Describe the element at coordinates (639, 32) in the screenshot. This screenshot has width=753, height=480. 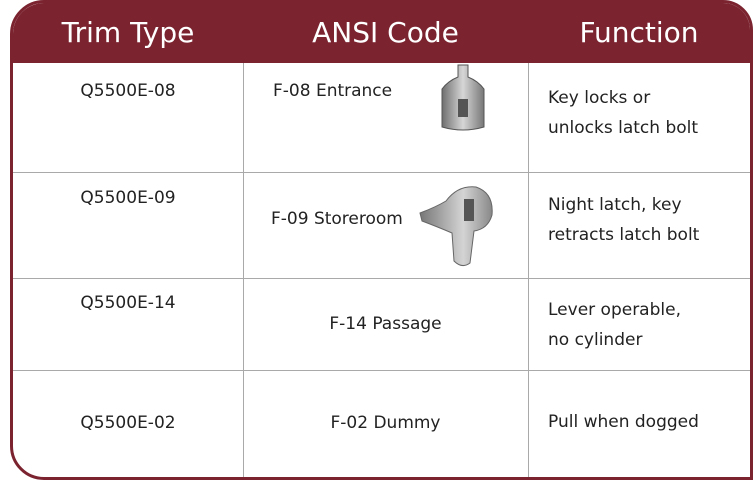
I see `header-cell: Function` at that location.